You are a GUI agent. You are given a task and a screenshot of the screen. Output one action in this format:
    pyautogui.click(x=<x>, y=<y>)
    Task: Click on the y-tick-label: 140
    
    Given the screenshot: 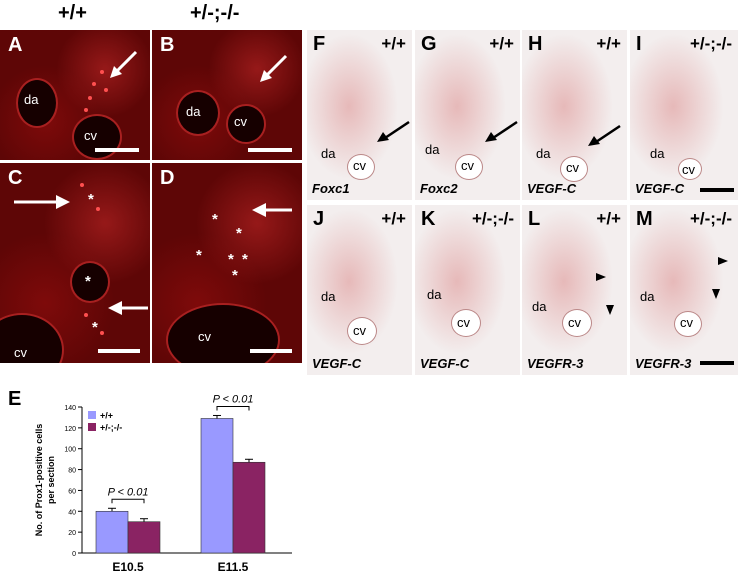 What is the action you would take?
    pyautogui.click(x=70, y=408)
    